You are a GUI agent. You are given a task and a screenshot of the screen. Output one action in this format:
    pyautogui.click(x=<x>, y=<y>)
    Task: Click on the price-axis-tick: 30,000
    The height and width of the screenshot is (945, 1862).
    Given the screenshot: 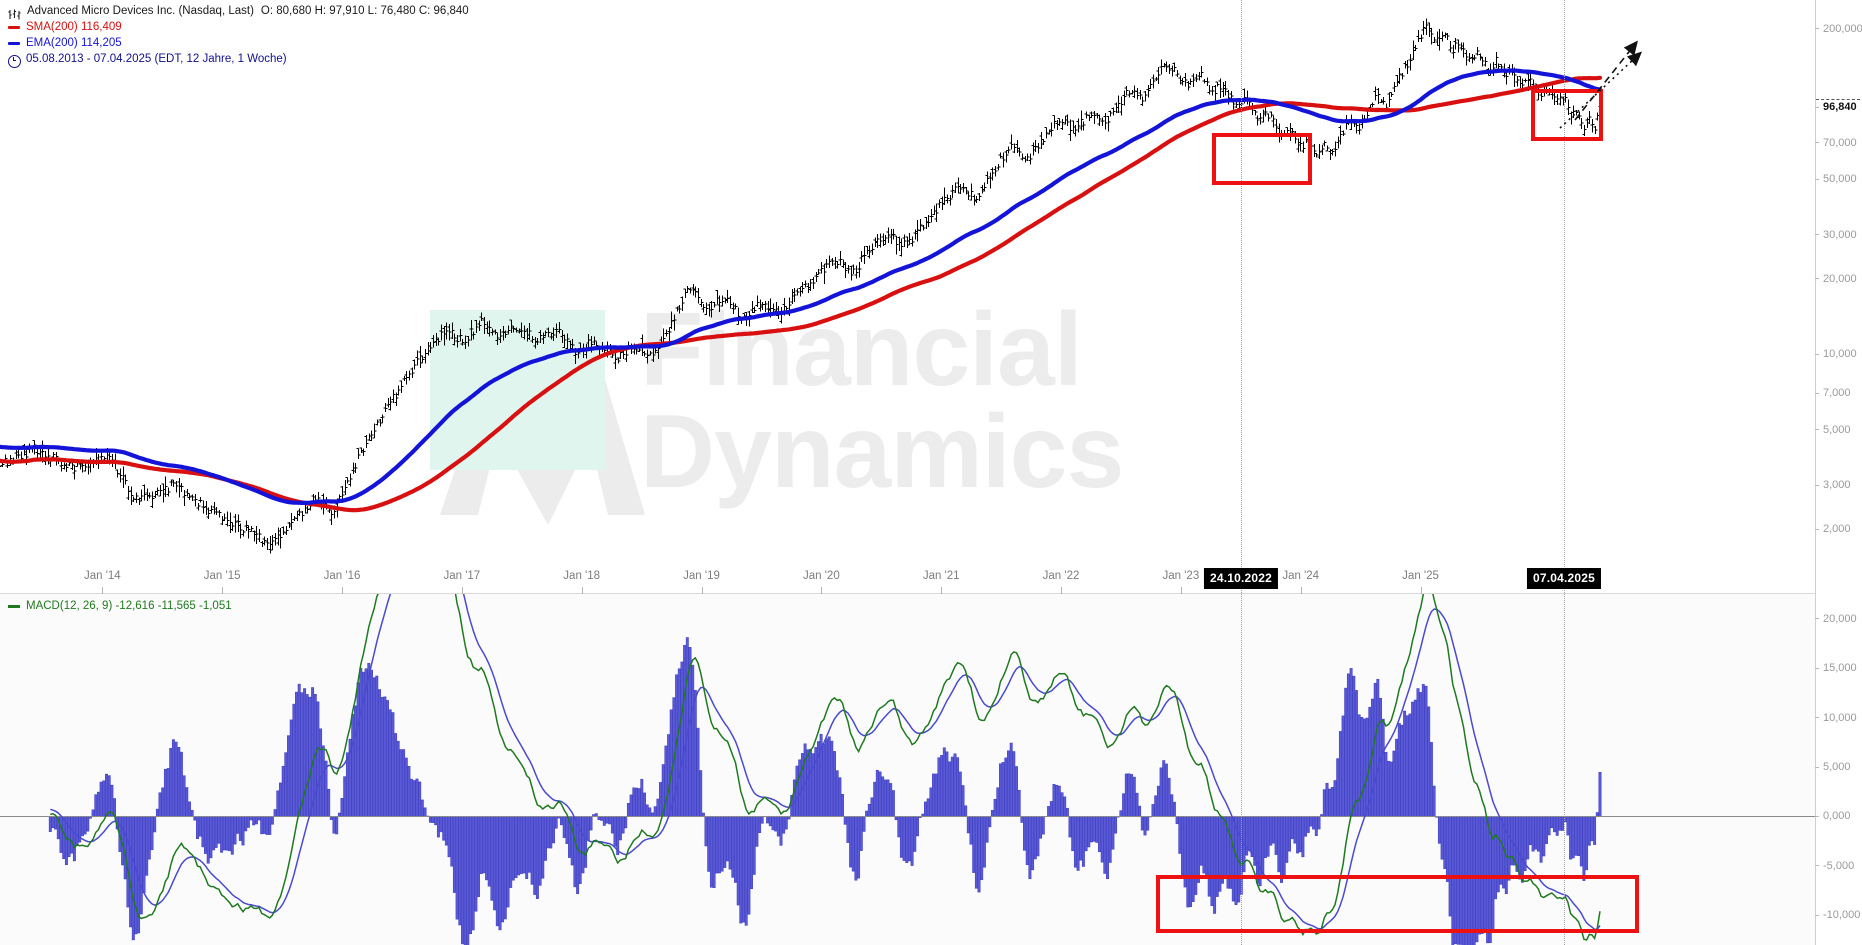 What is the action you would take?
    pyautogui.click(x=1836, y=234)
    